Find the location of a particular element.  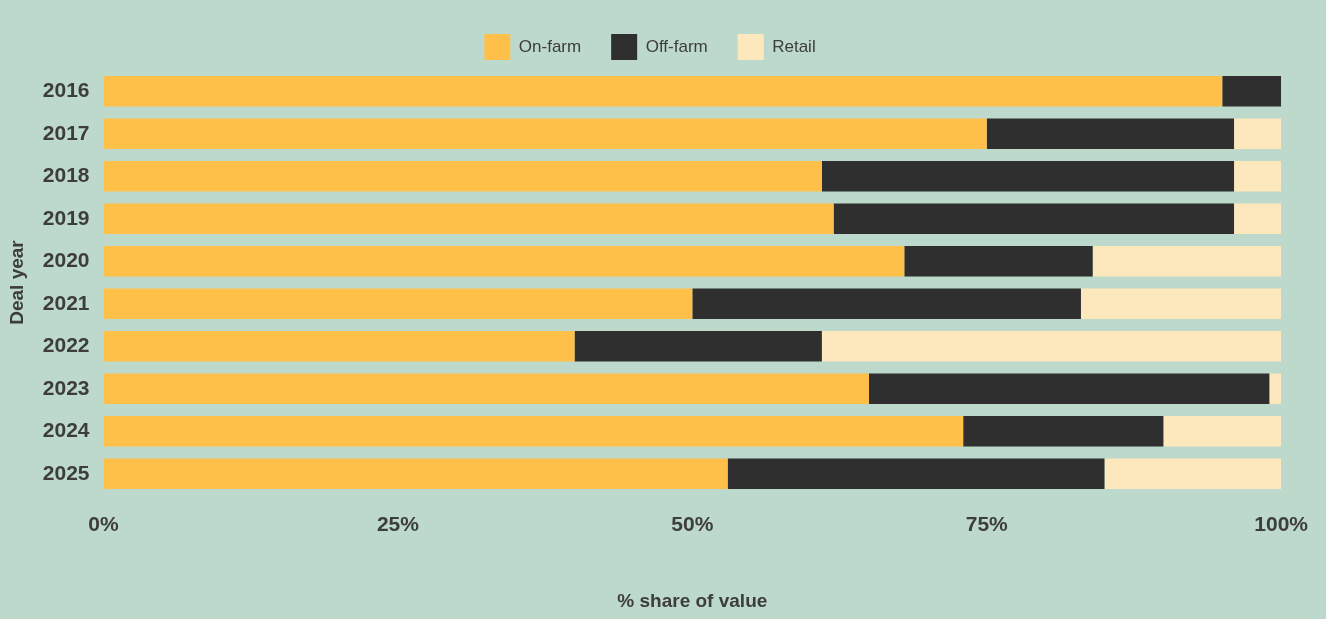

x-axis-title: % share of value is located at coordinates (692, 600).